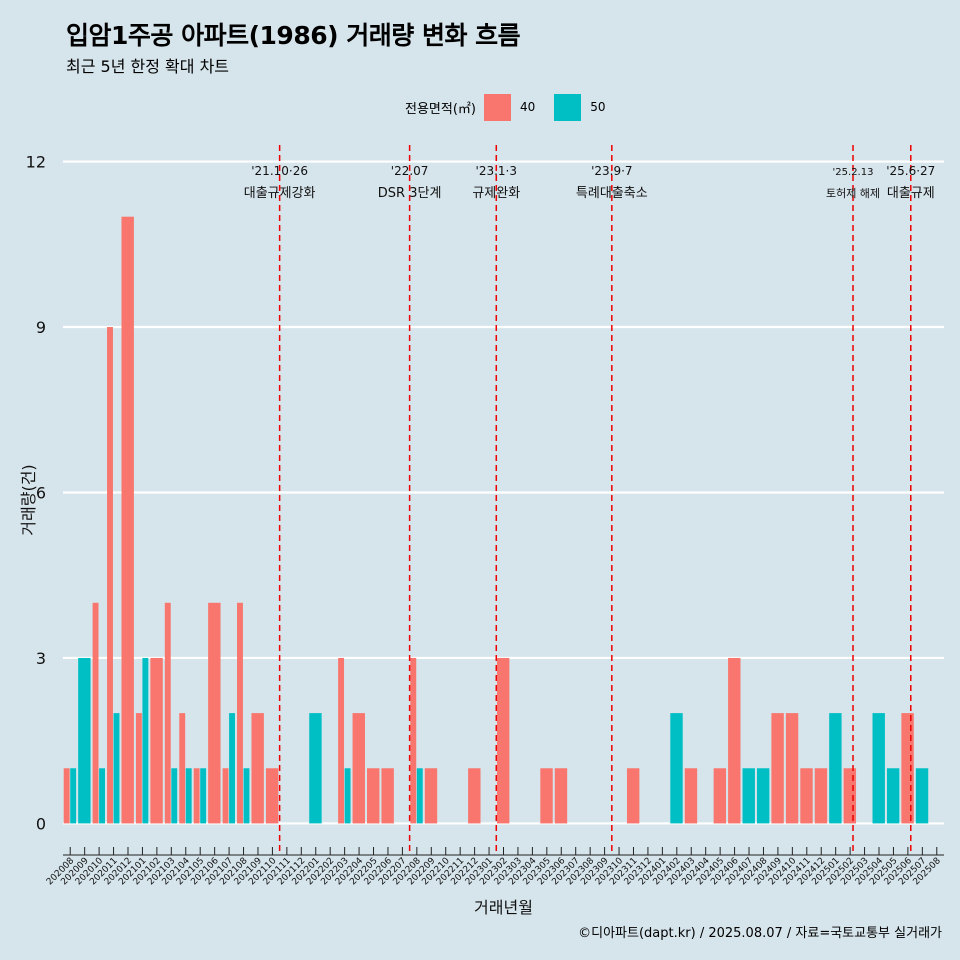  I want to click on chart-subtitle: 최근 5년 한정 확대 차트, so click(148, 66).